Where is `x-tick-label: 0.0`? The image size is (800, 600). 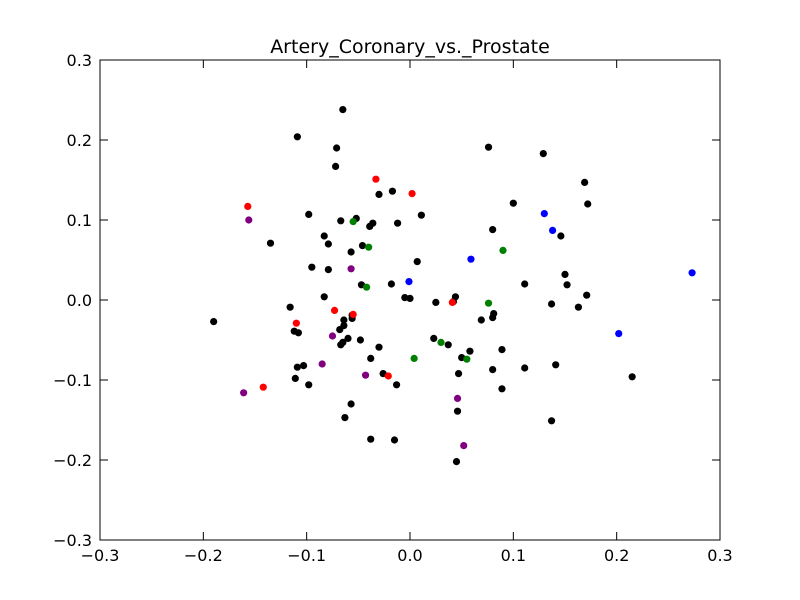 x-tick-label: 0.0 is located at coordinates (409, 555).